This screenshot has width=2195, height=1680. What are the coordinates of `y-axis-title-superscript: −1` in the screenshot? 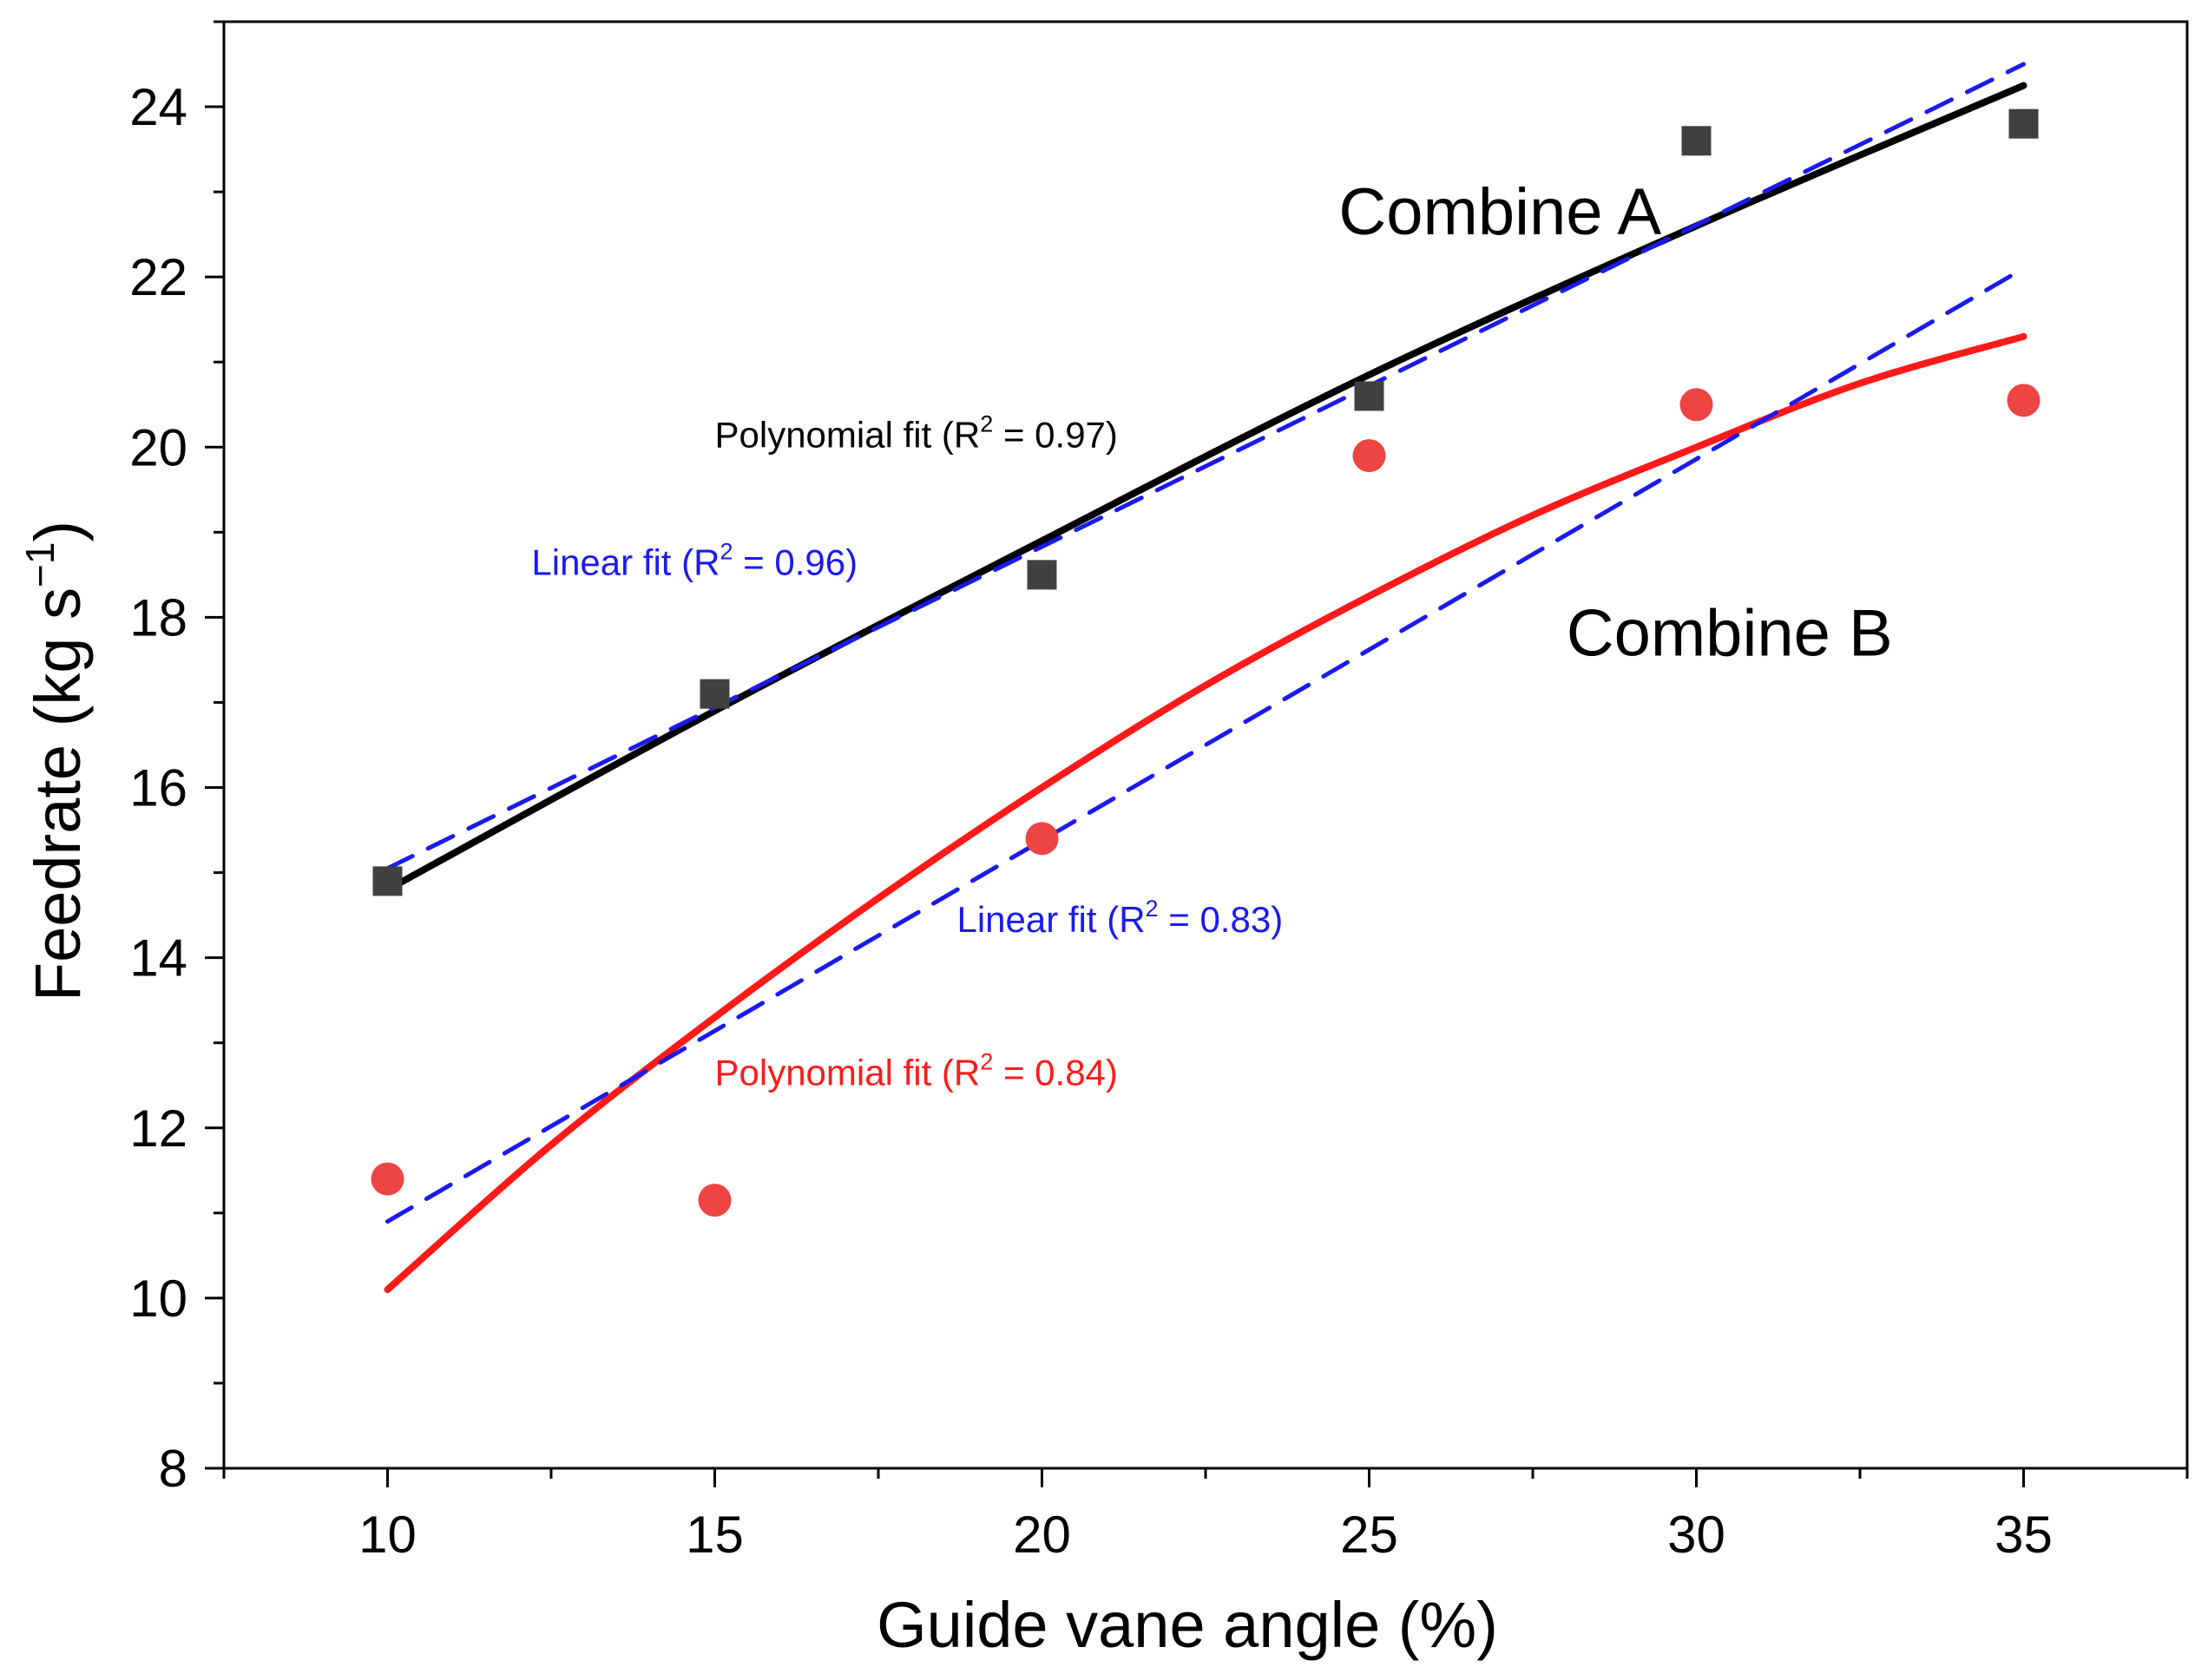 It's located at (39, 564).